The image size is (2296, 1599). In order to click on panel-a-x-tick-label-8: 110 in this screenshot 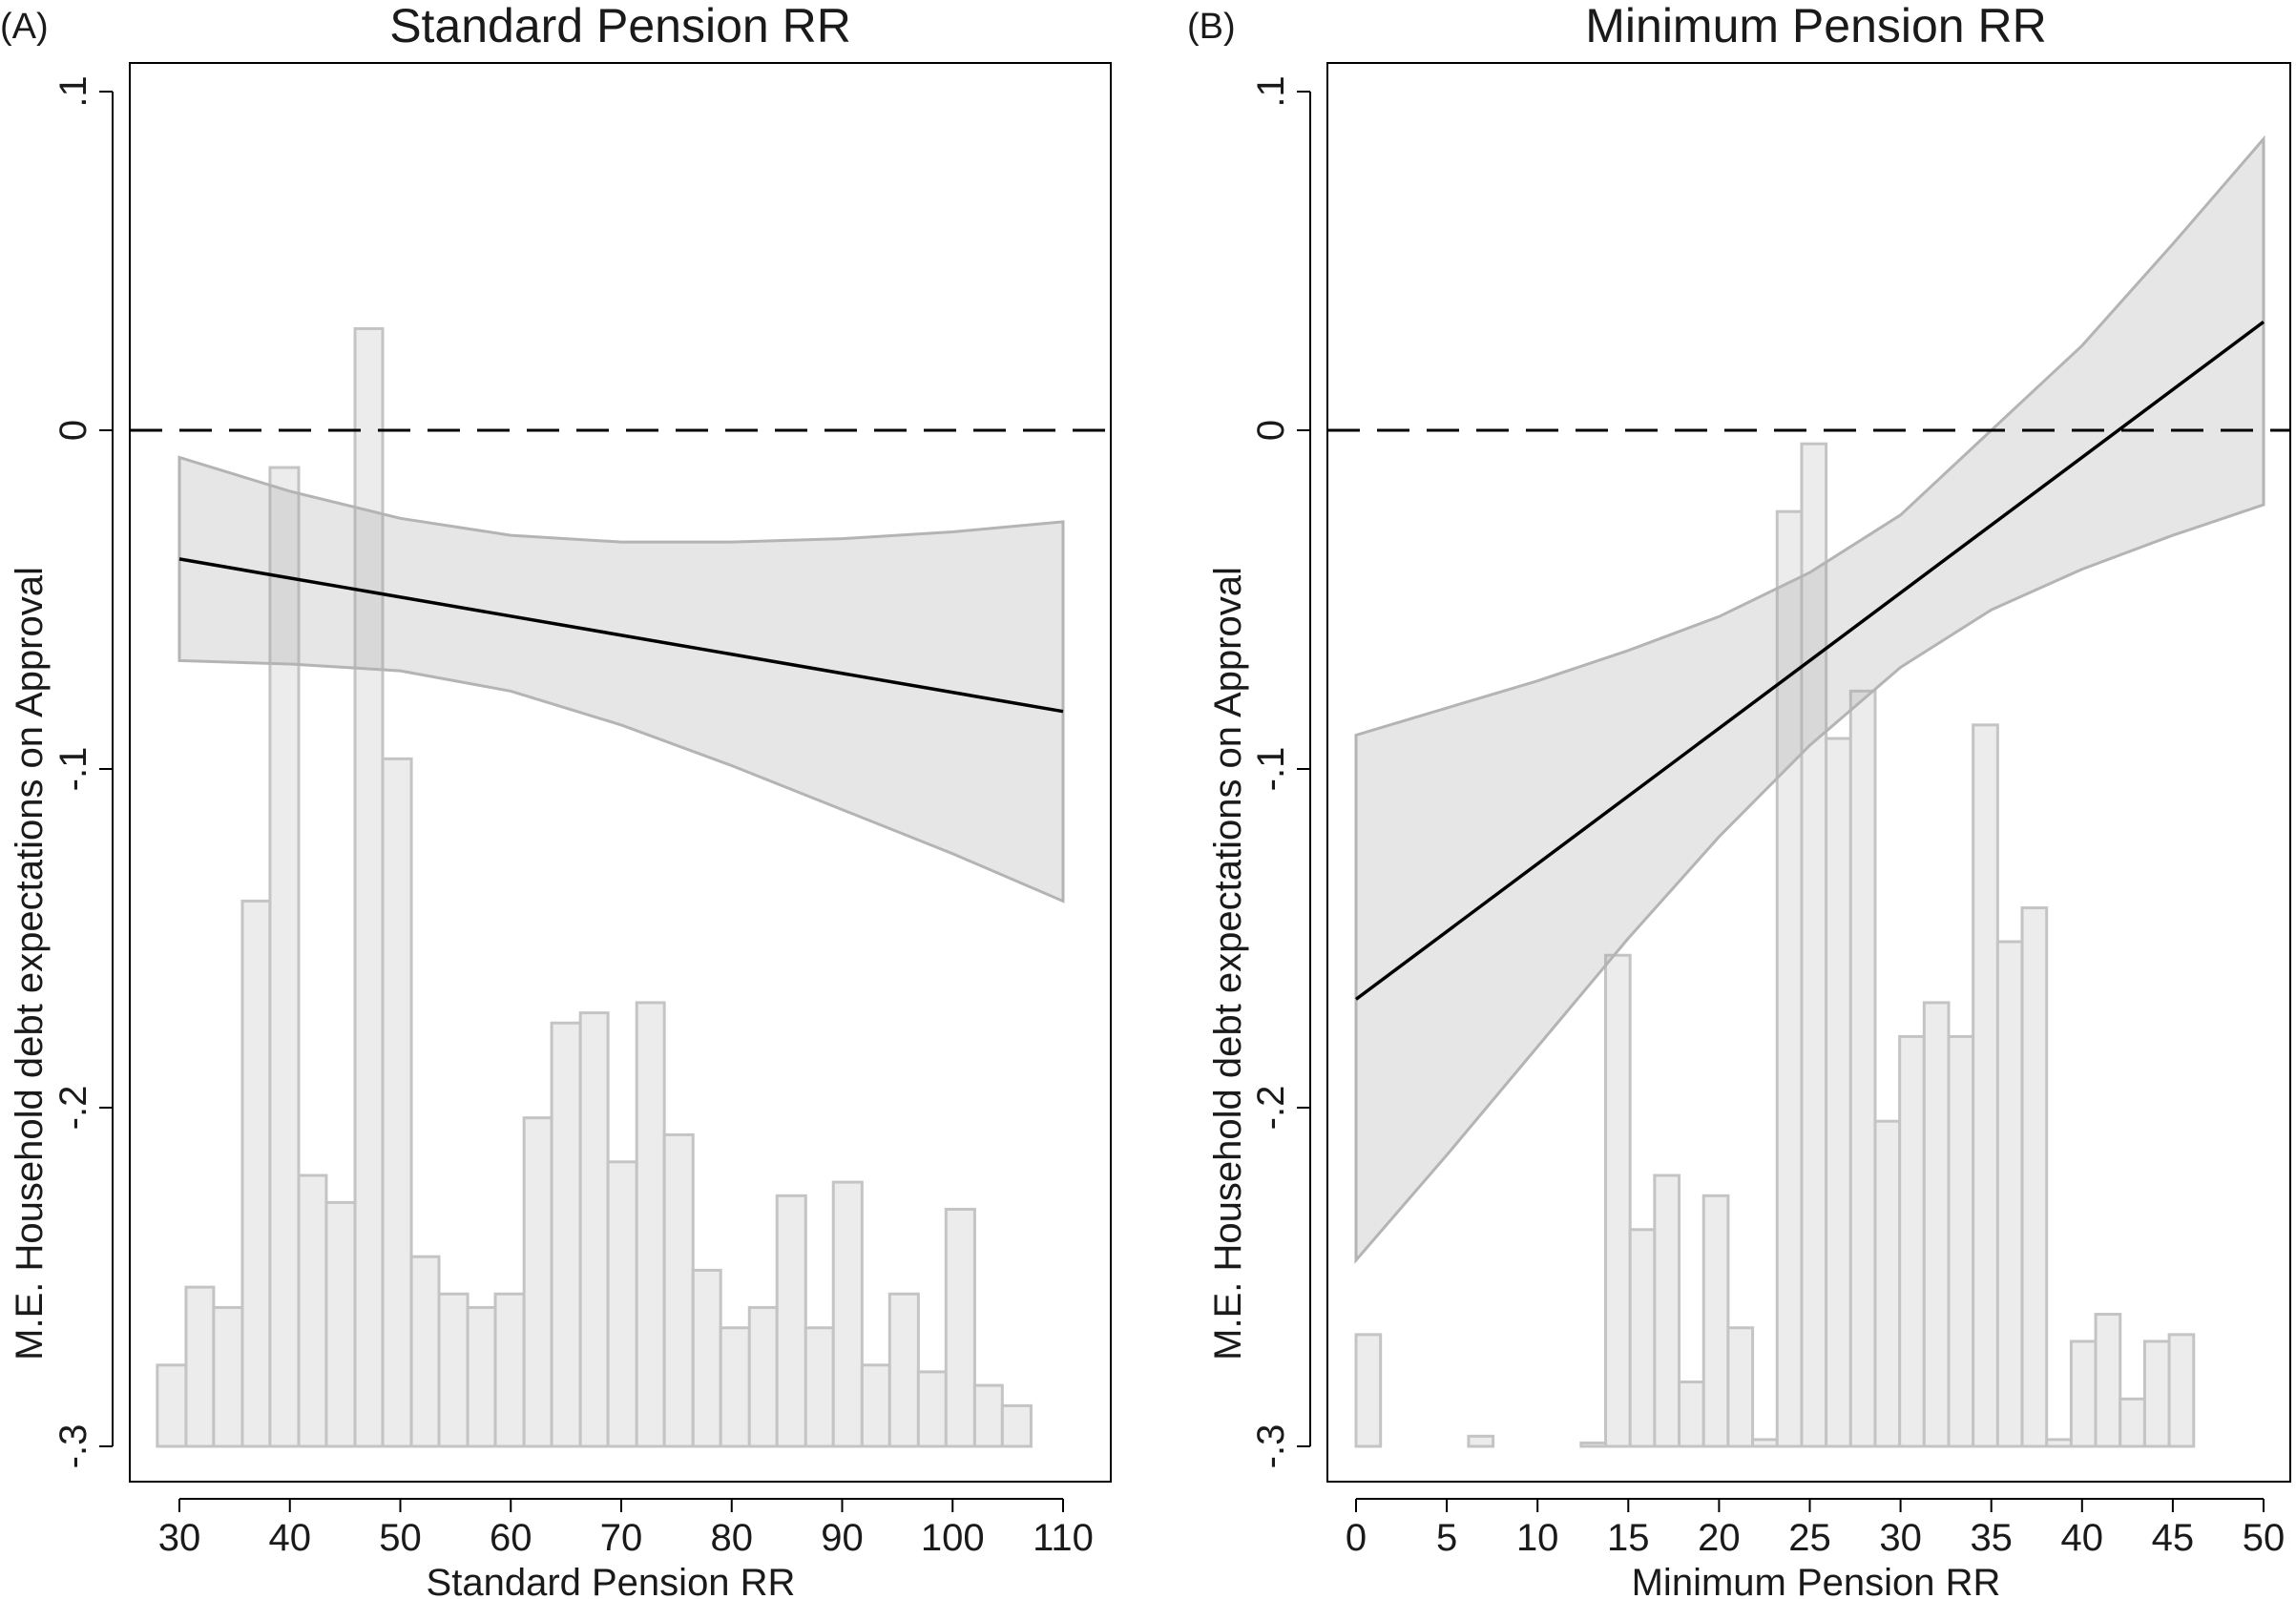, I will do `click(1063, 1538)`.